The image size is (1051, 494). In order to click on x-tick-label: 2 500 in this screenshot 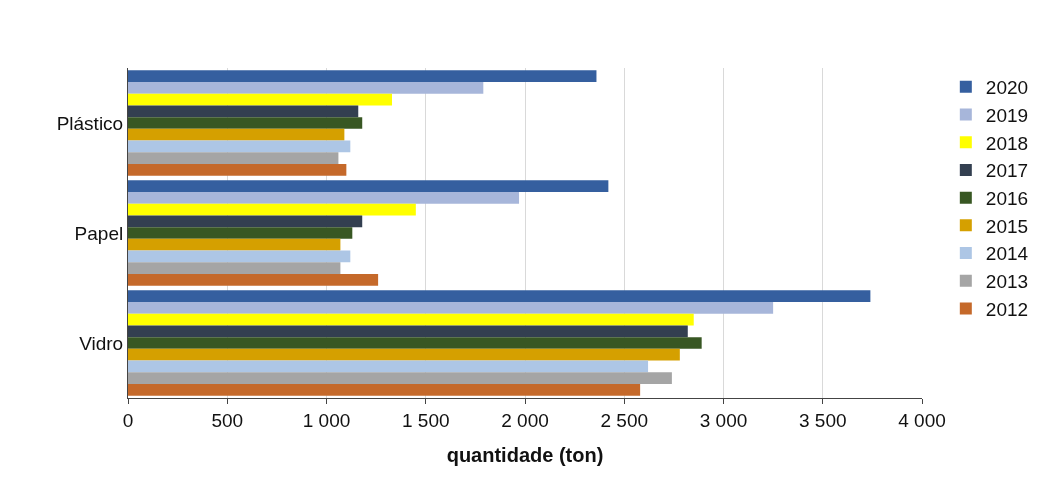, I will do `click(624, 420)`.